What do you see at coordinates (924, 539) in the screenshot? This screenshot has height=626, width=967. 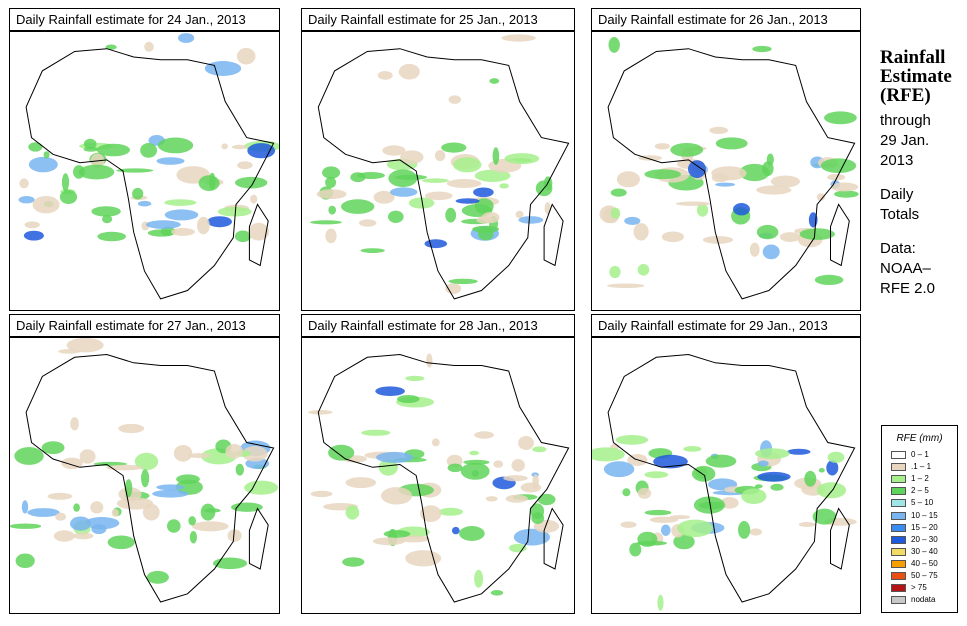 I see `legend-label: 20 – 30` at bounding box center [924, 539].